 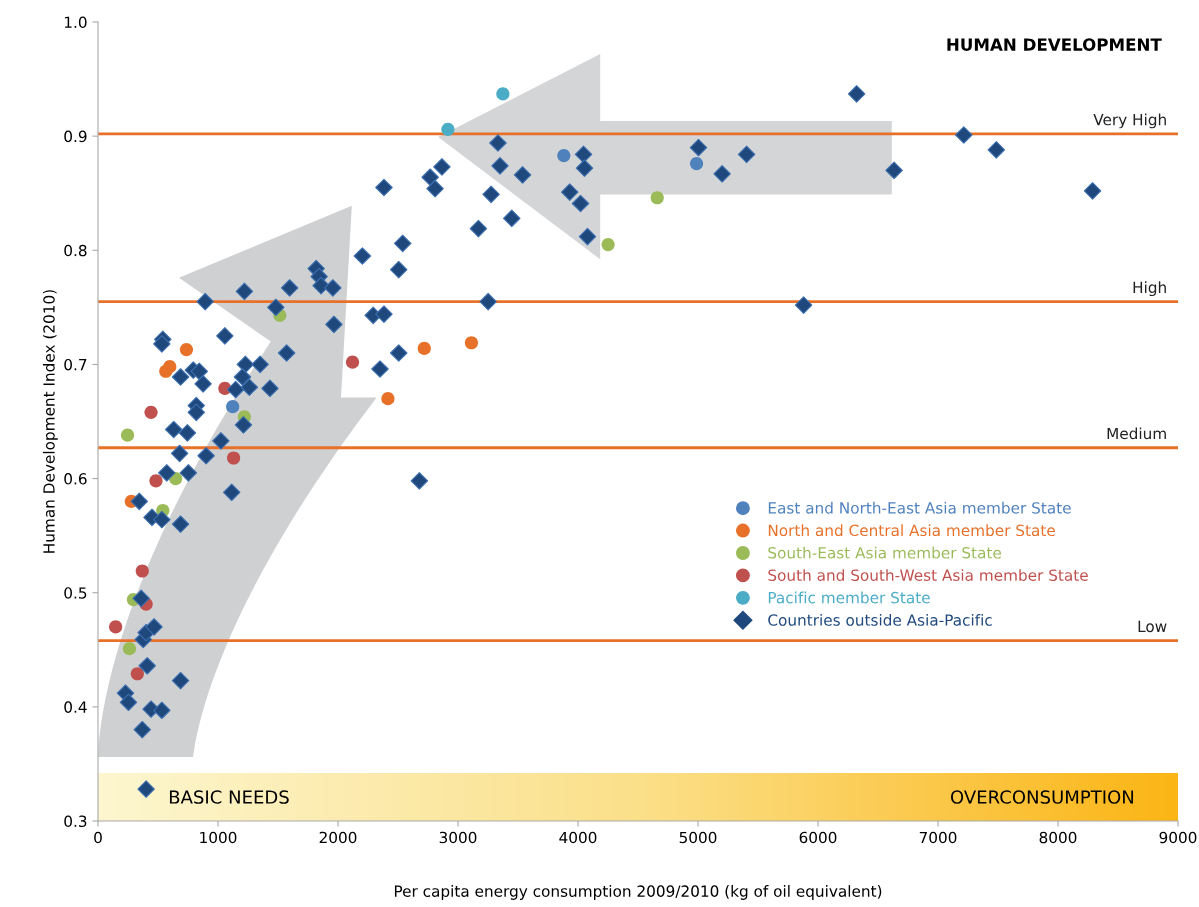 I want to click on ref-line-label: High, so click(x=1149, y=289).